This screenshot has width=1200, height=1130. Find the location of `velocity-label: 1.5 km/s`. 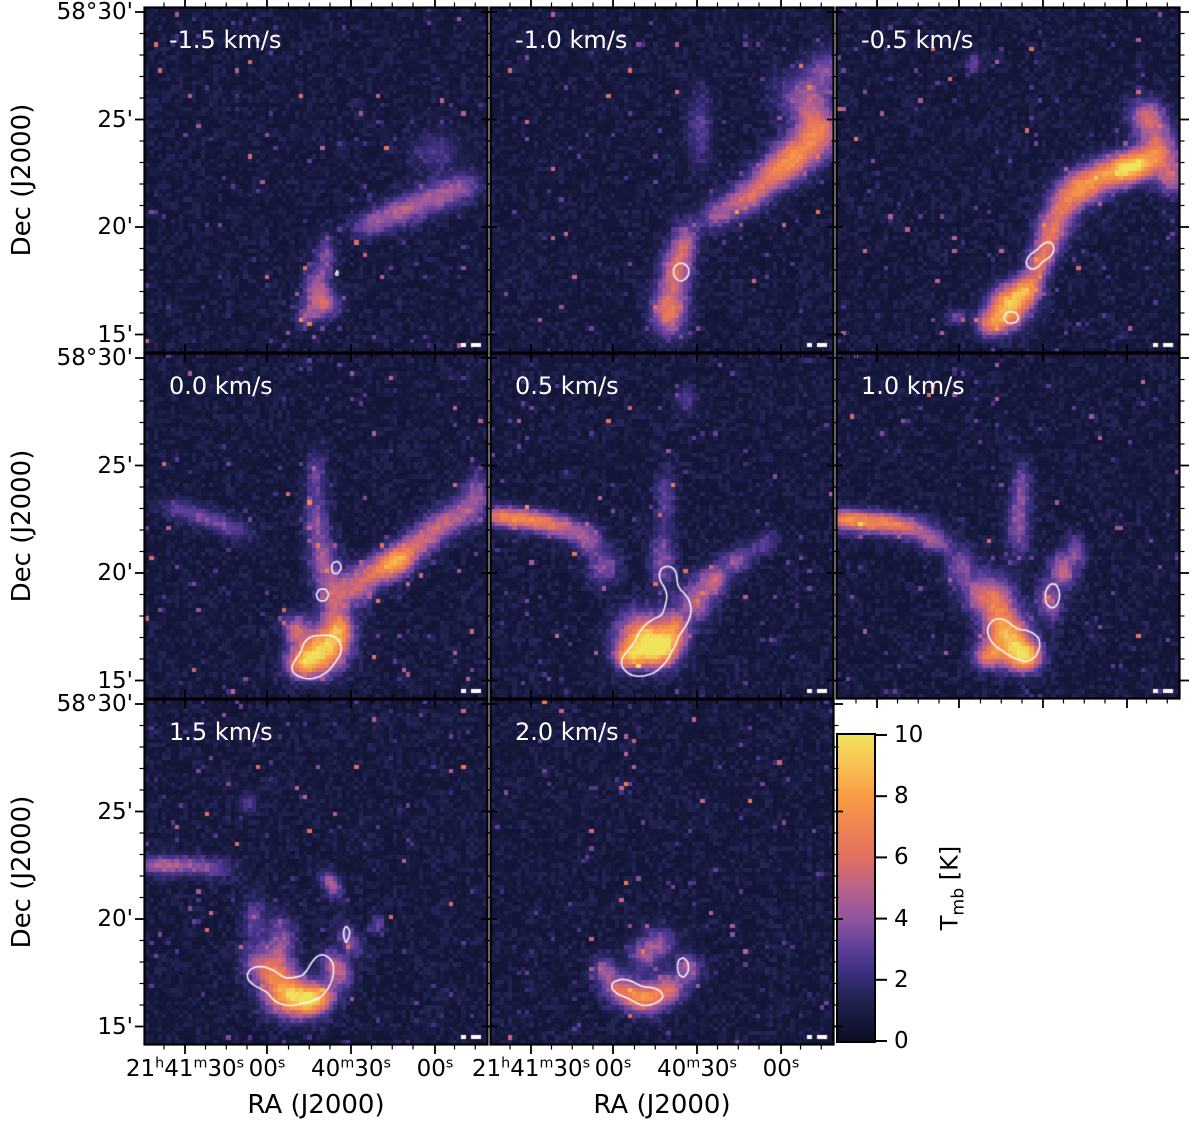

velocity-label: 1.5 km/s is located at coordinates (221, 732).